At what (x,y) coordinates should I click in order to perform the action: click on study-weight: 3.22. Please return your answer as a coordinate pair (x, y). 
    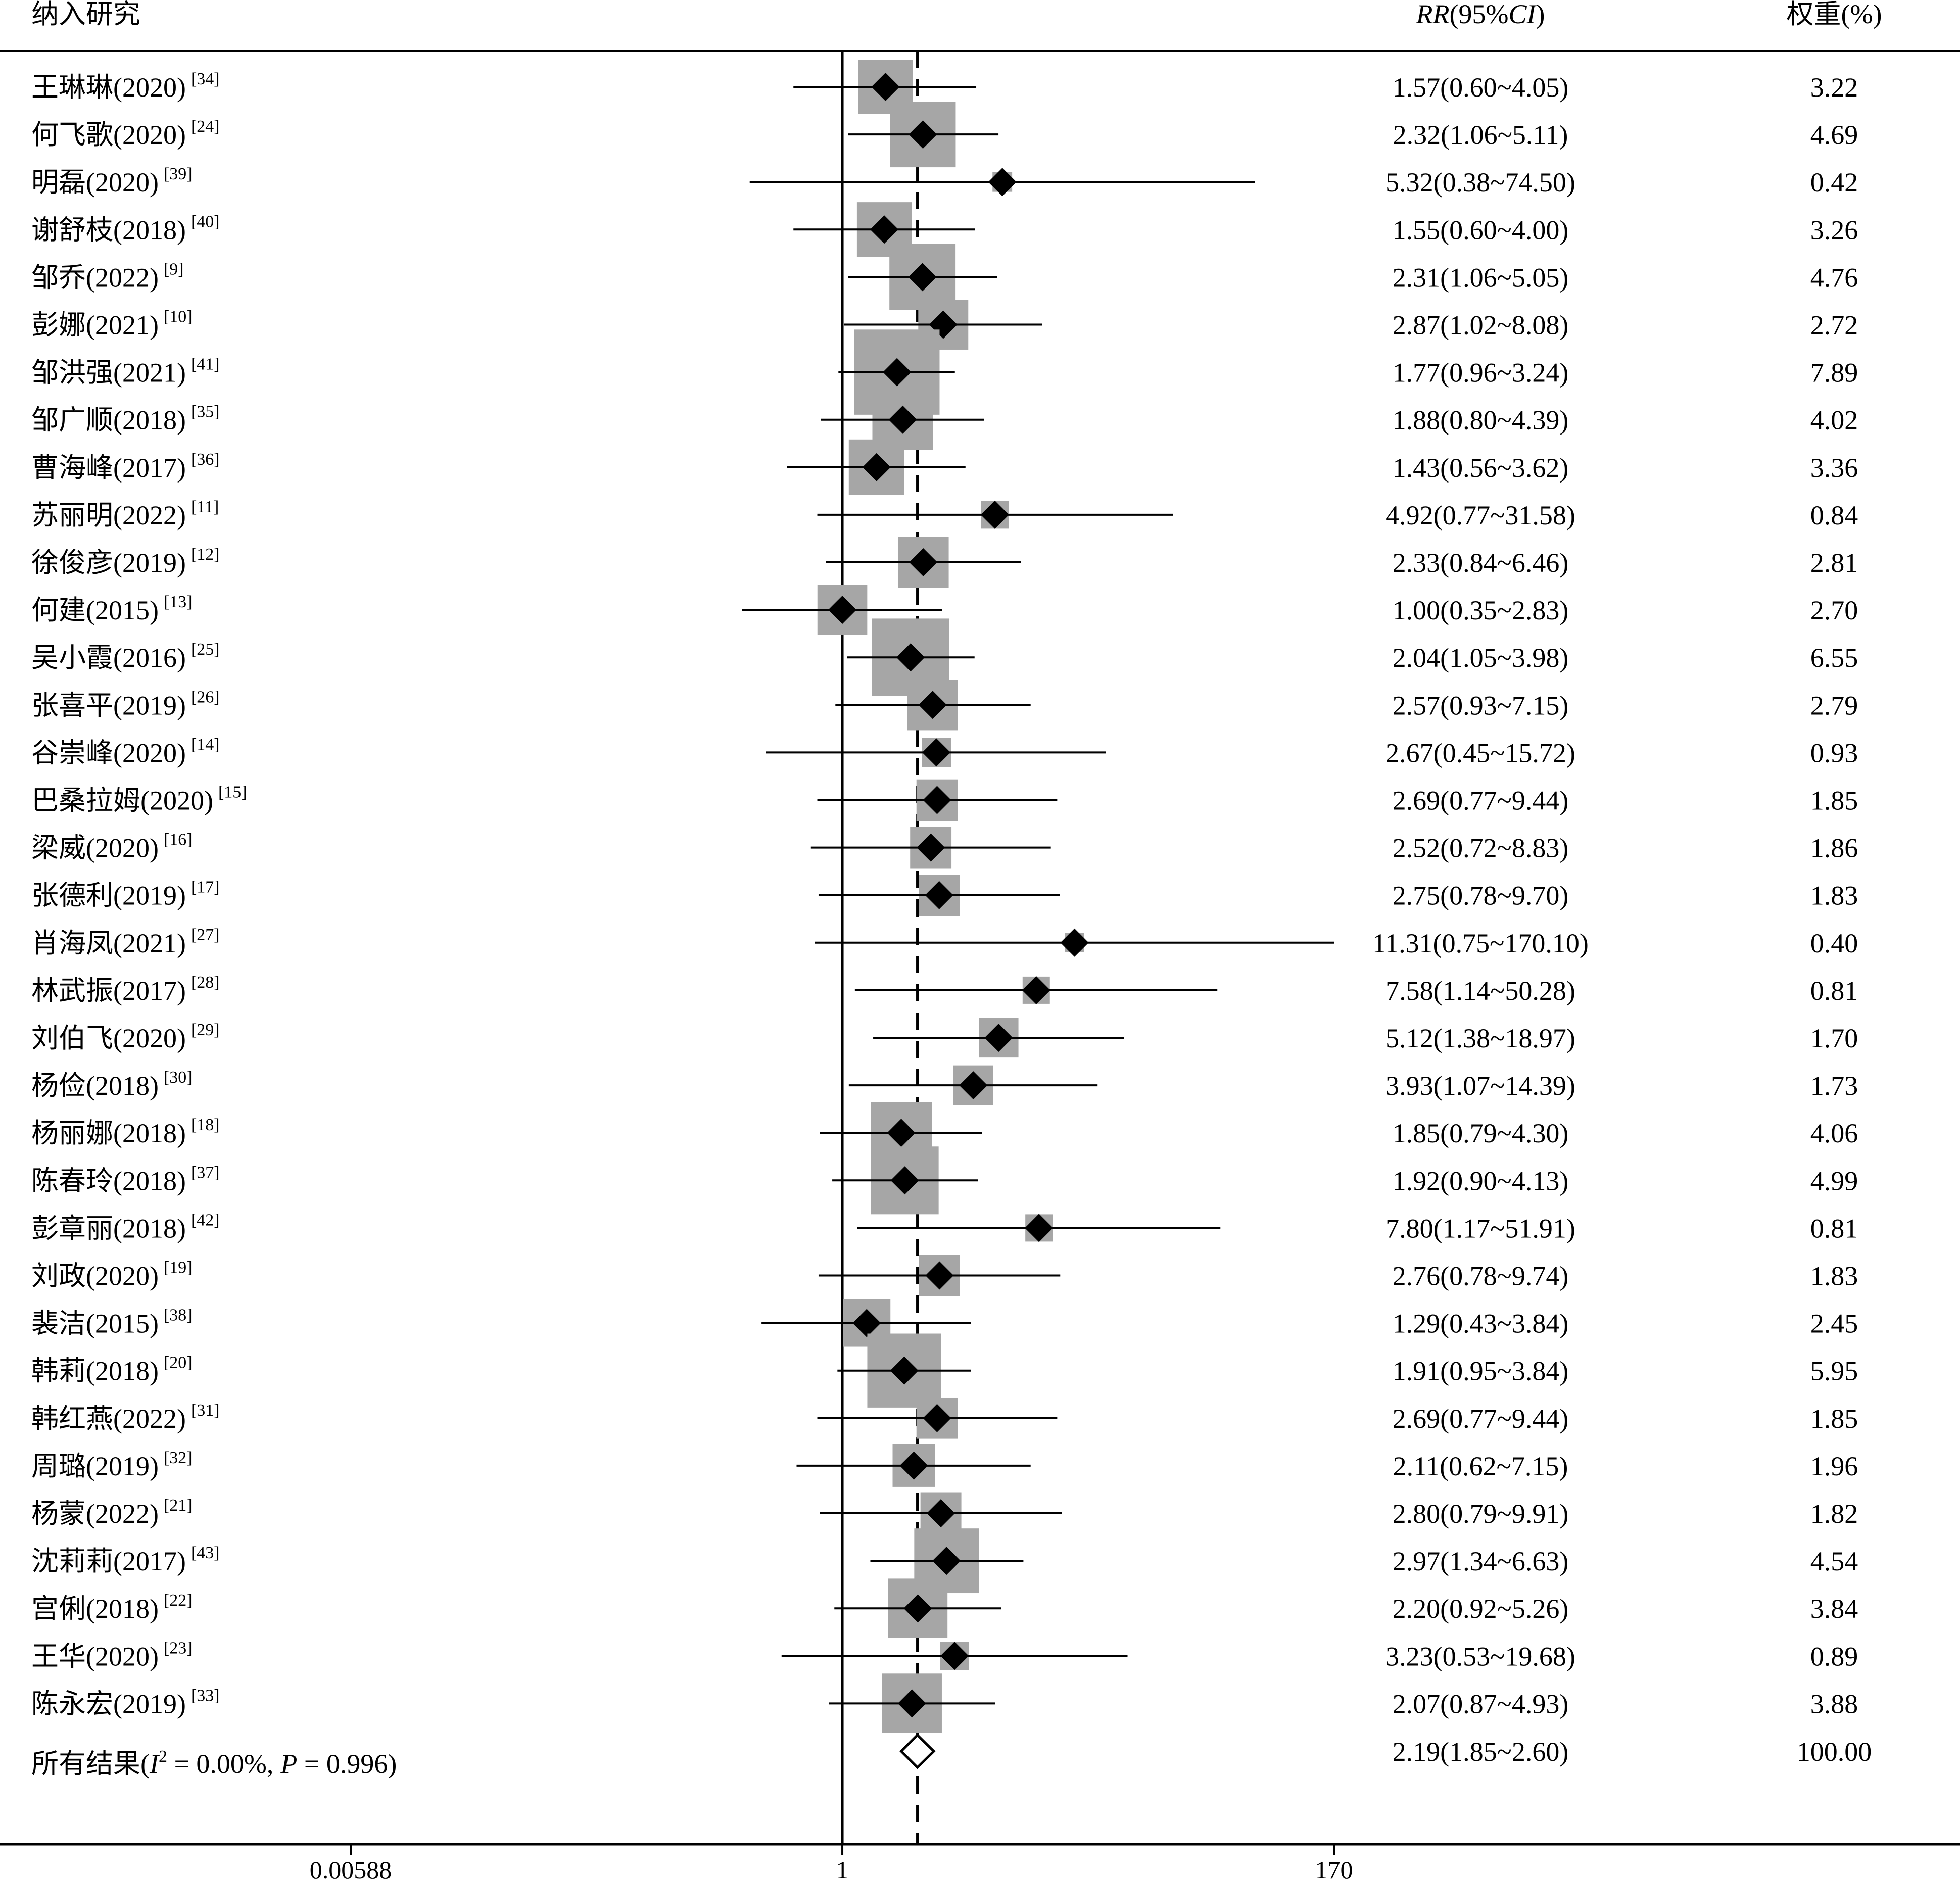
    Looking at the image, I should click on (1834, 87).